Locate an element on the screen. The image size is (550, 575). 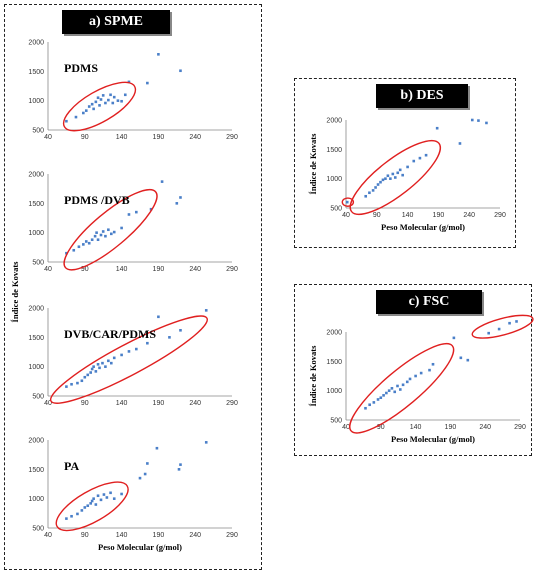
y-axis-label: Índice de Kovats is located at coordinates (313, 164).